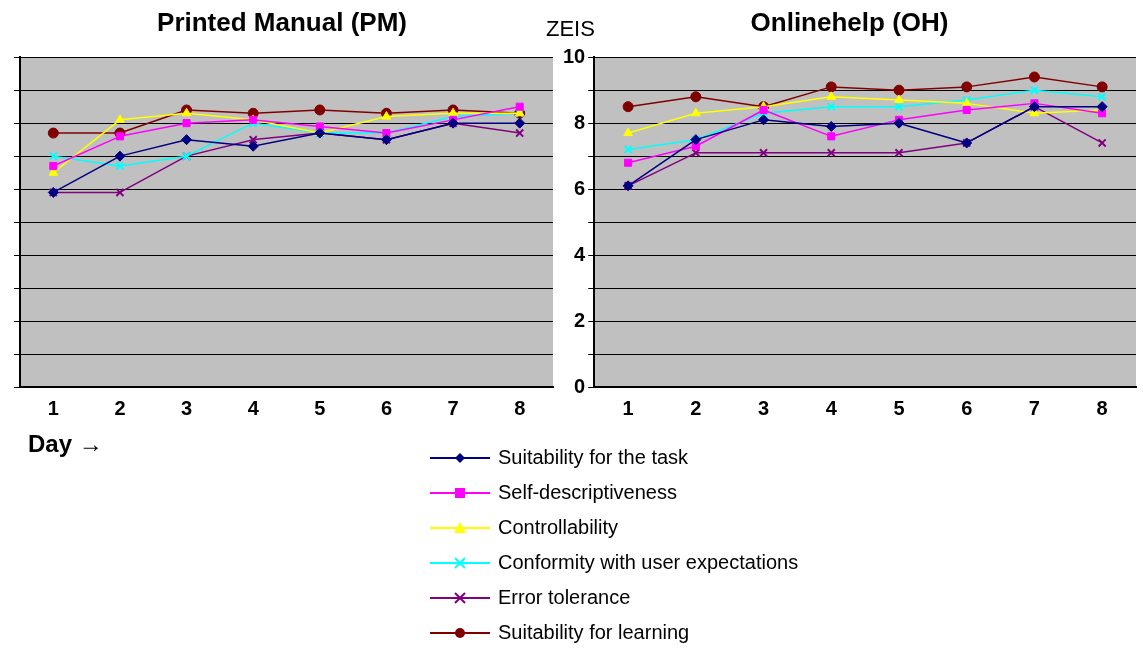 Image resolution: width=1143 pixels, height=655 pixels. Describe the element at coordinates (593, 457) in the screenshot. I see `legend-label: Suitability for the task` at that location.